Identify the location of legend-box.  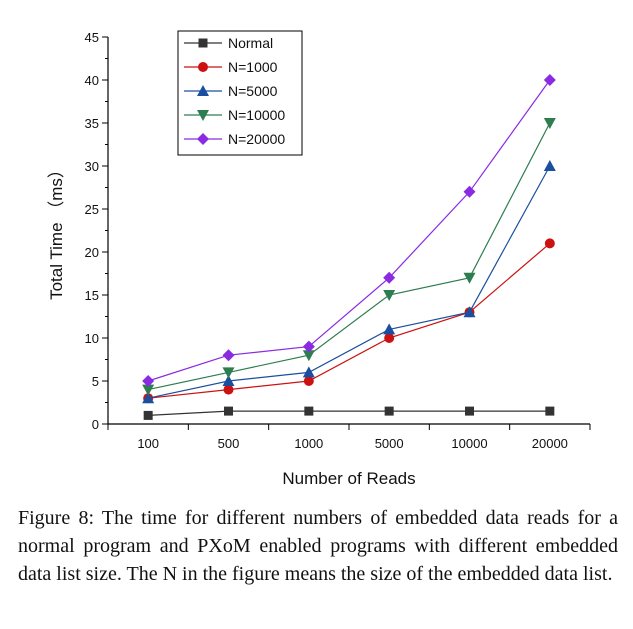
(240, 93).